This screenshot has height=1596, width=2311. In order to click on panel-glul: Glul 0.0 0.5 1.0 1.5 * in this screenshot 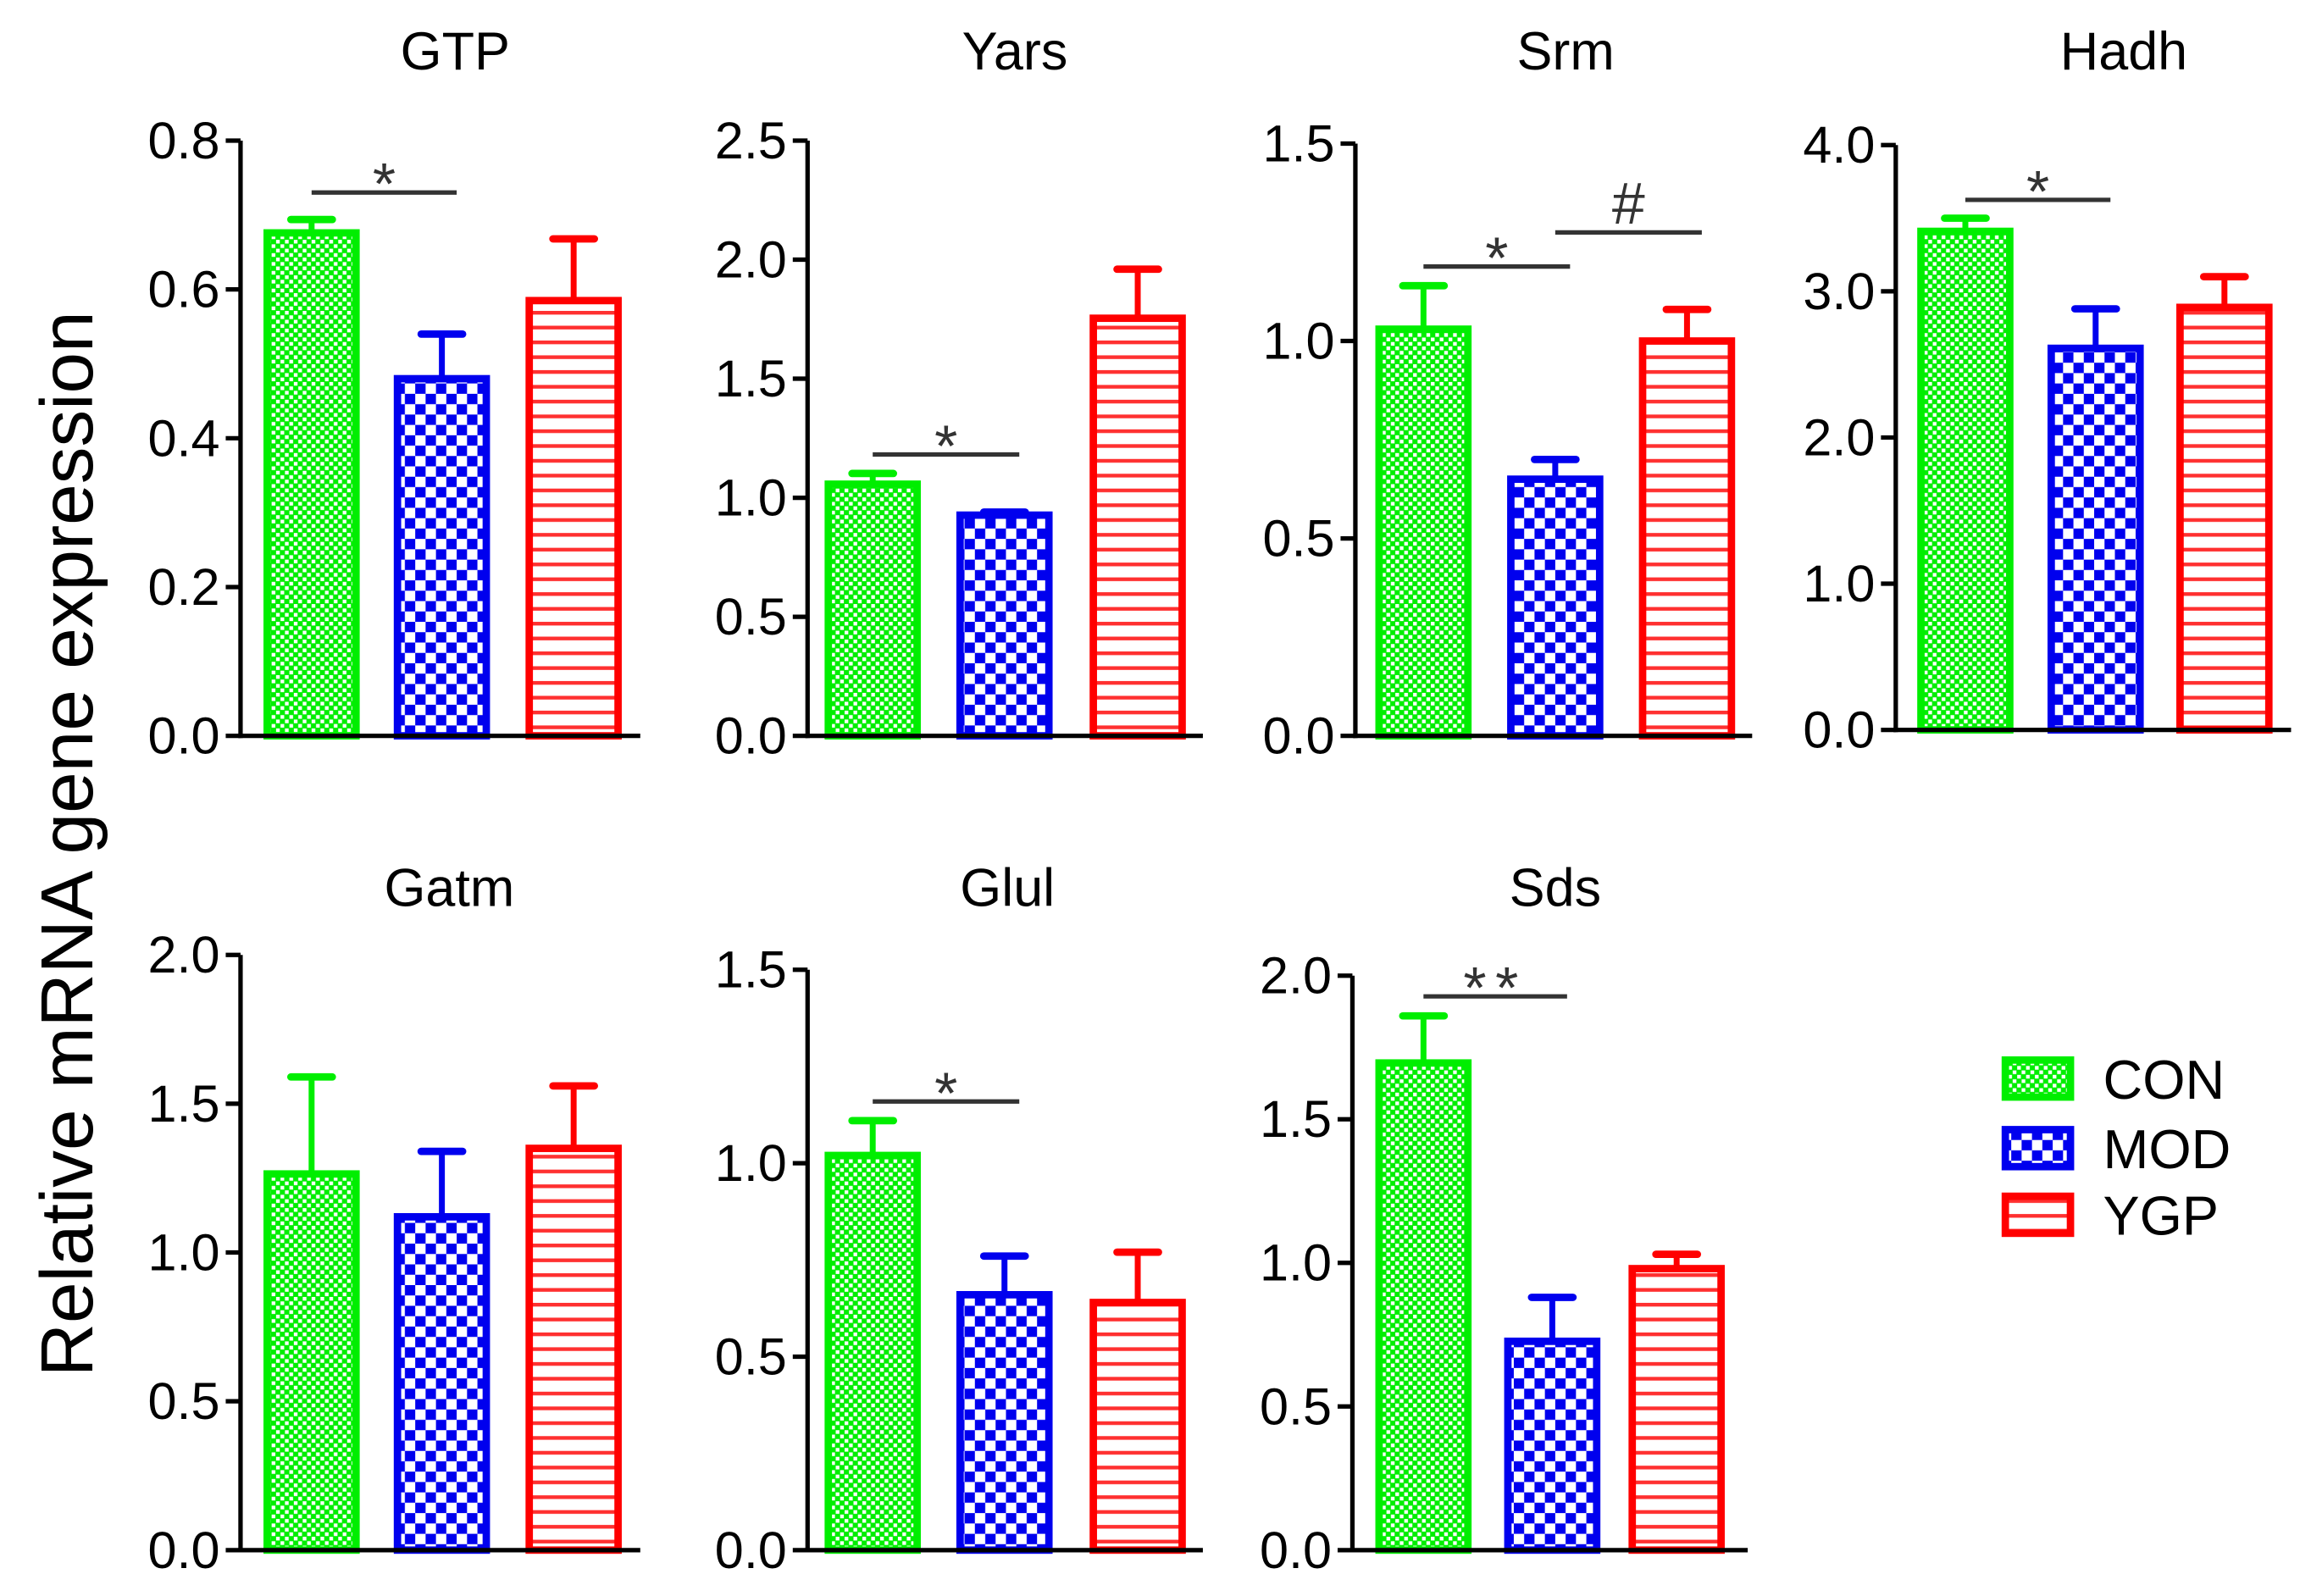, I will do `click(959, 1219)`.